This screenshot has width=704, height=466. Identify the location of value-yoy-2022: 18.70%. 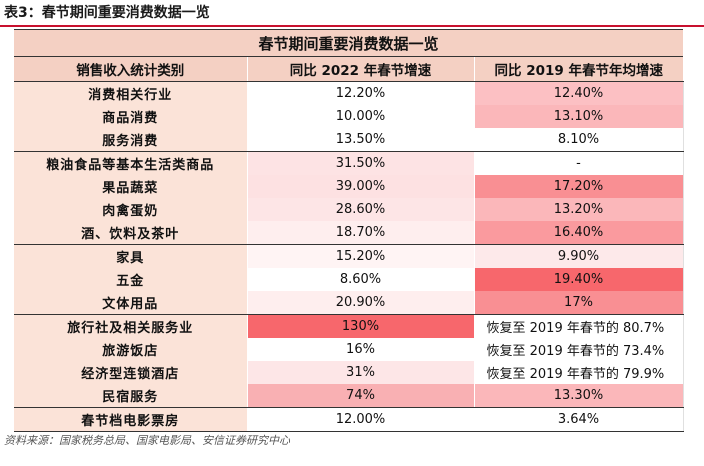
(360, 233).